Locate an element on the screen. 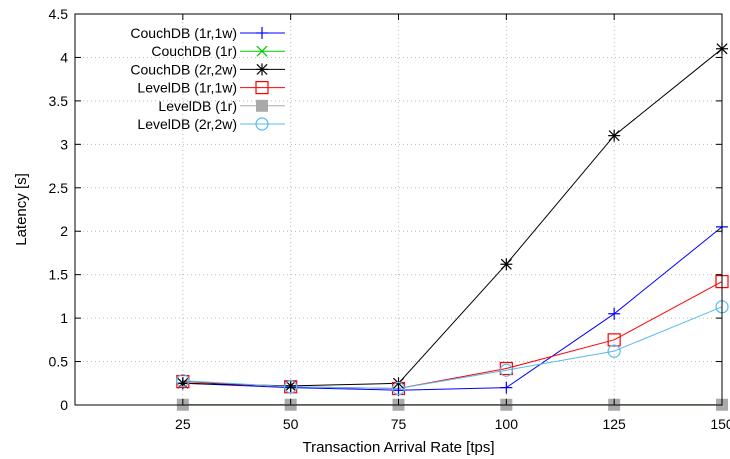 This screenshot has height=459, width=730. y-tick-label: 4.5 is located at coordinates (59, 14).